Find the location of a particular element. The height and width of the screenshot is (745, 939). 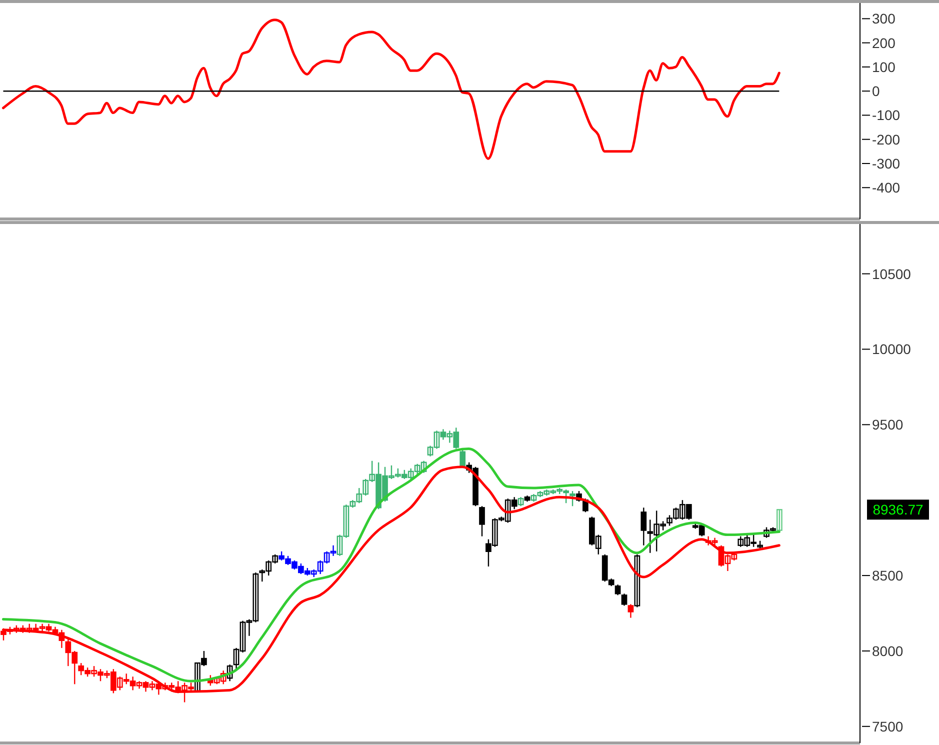

y-tick-label: 8500 is located at coordinates (888, 576).